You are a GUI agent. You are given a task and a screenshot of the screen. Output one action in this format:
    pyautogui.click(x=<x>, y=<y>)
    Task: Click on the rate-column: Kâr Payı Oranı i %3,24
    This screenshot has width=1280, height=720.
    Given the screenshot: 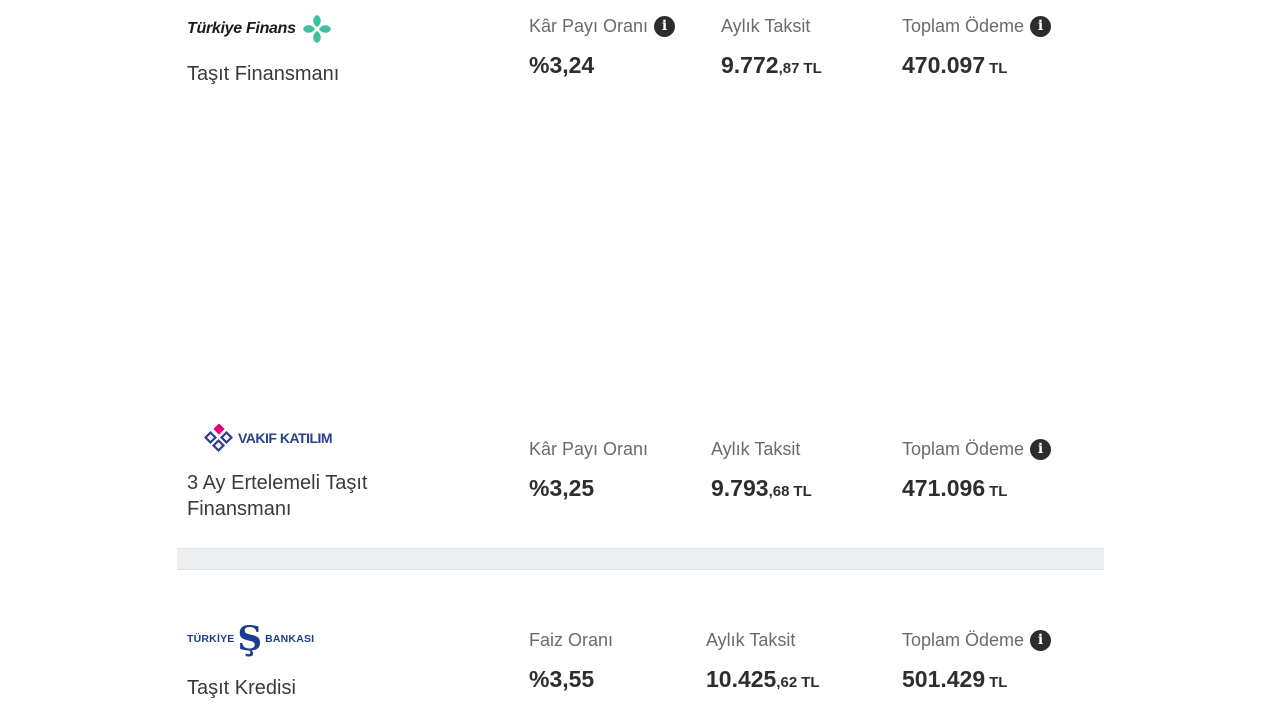 What is the action you would take?
    pyautogui.click(x=602, y=46)
    